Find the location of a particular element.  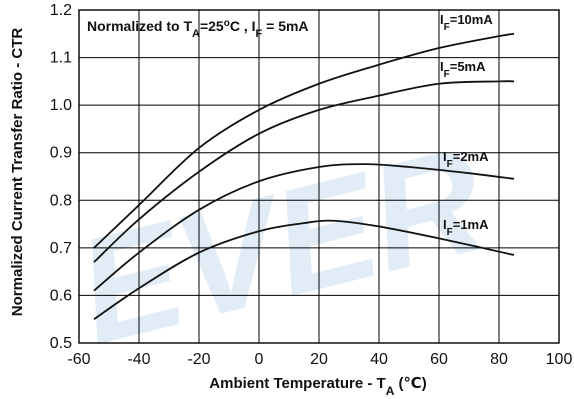

x-tick-label: -60 is located at coordinates (78, 359).